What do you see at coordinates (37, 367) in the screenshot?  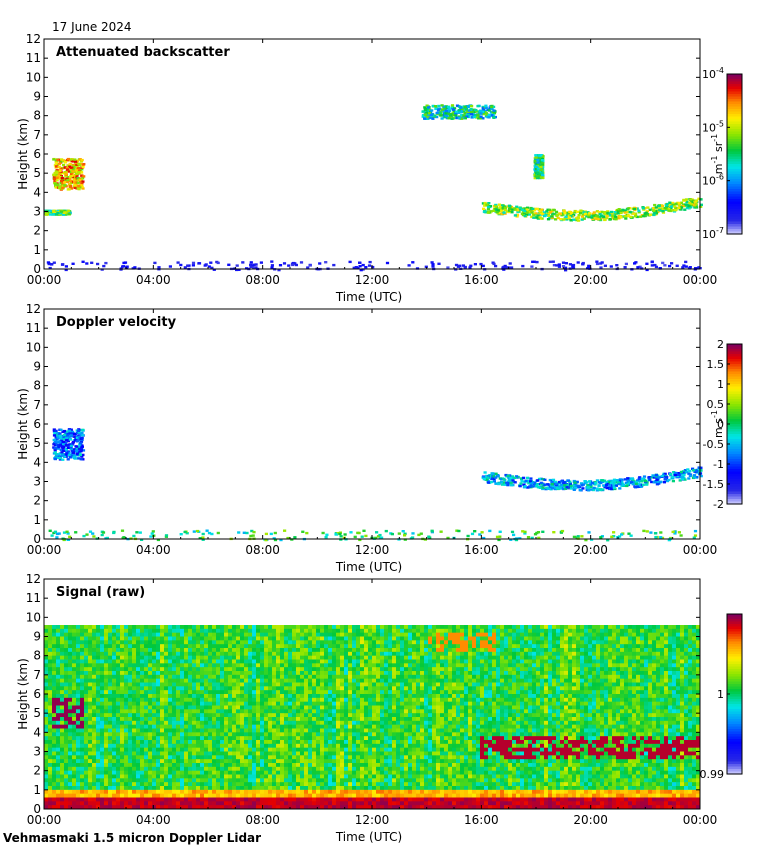 I see `y-tick-label: 9` at bounding box center [37, 367].